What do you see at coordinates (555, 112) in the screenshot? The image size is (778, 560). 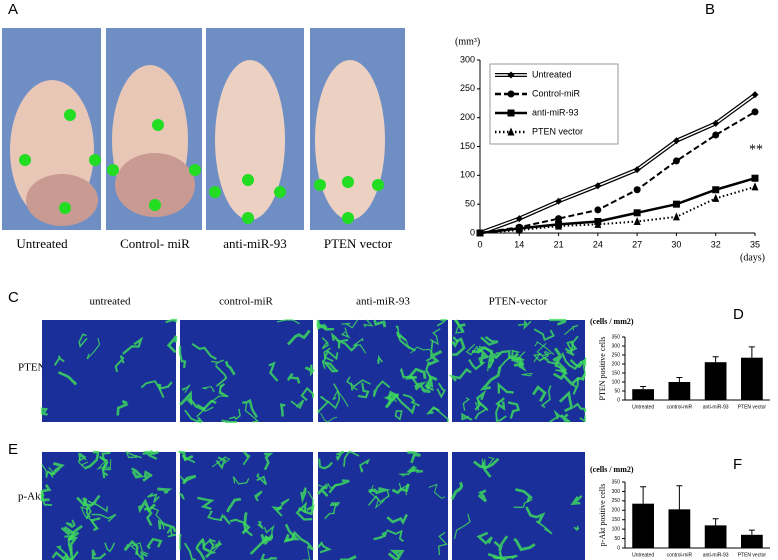 I see `legend-label: anti-miR-93` at bounding box center [555, 112].